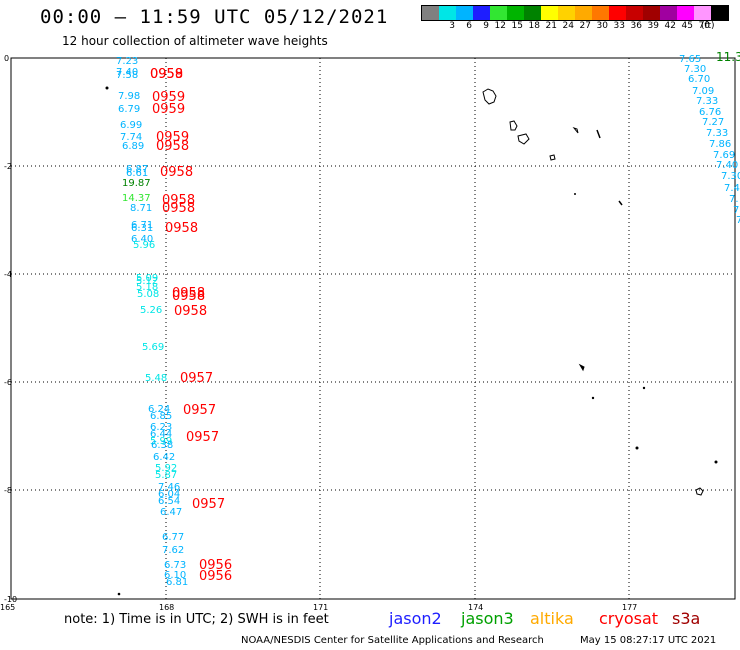 The width and height of the screenshot is (740, 650). I want to click on wave-height-label: 6.47, so click(171, 512).